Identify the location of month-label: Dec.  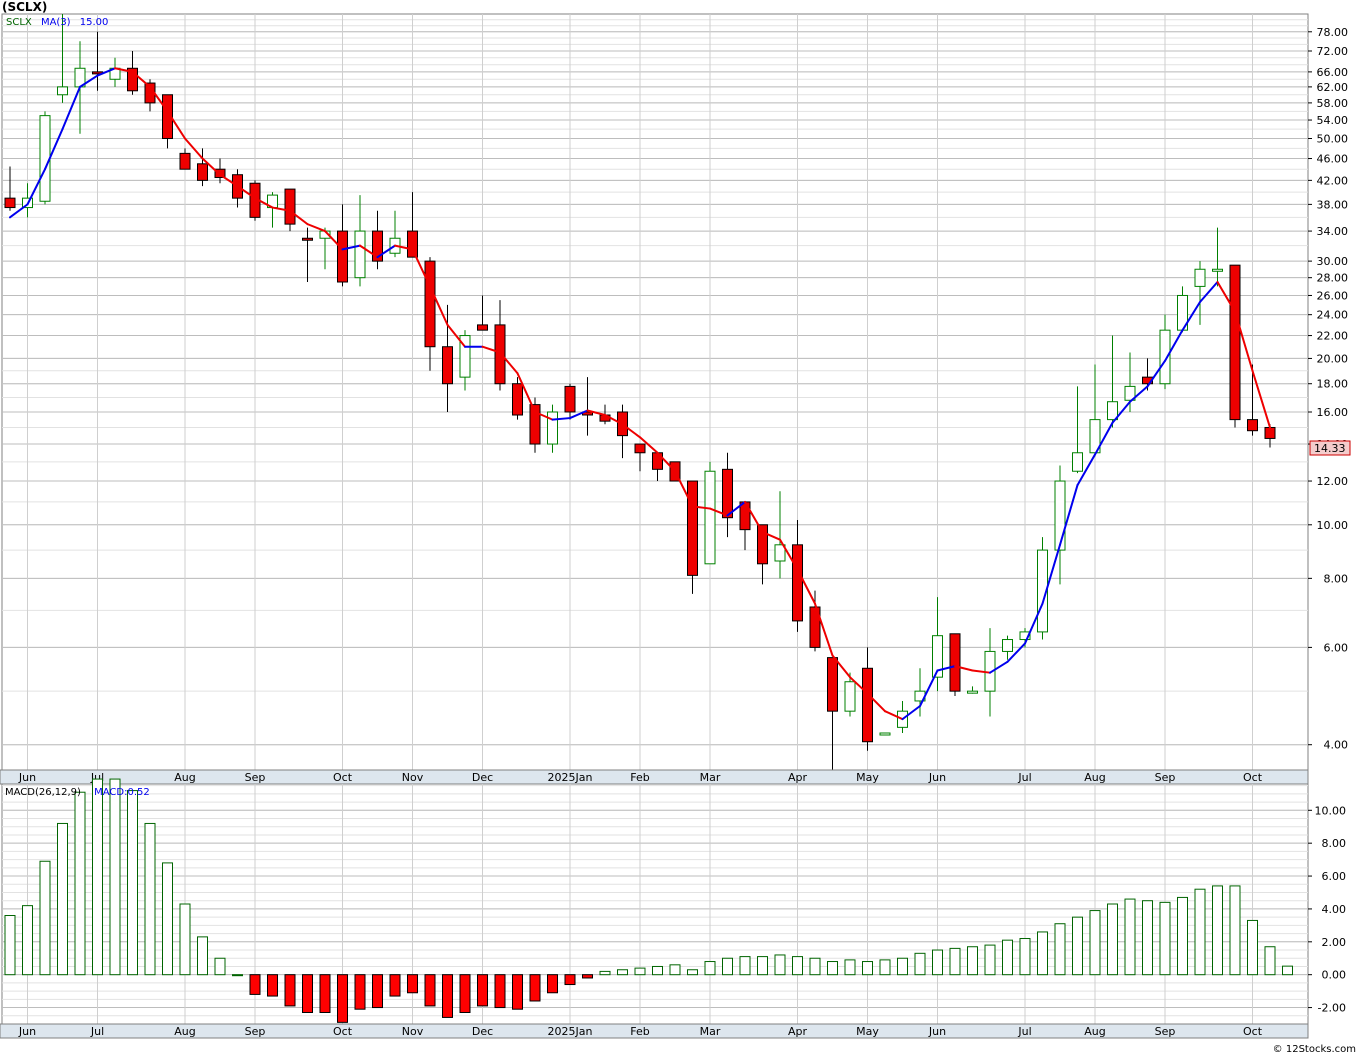
(482, 777).